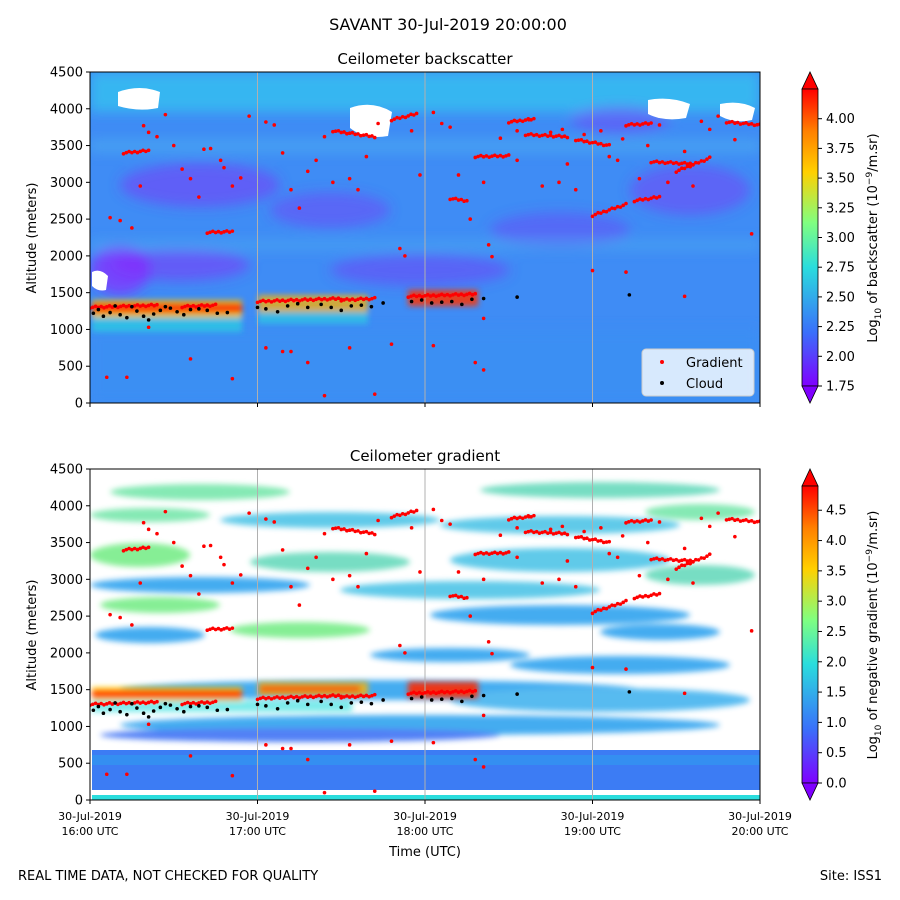 The height and width of the screenshot is (900, 900). Describe the element at coordinates (874, 635) in the screenshot. I see `gradient-colorbar-label: Log10 of negative gradient (10−9/m.sr)` at that location.